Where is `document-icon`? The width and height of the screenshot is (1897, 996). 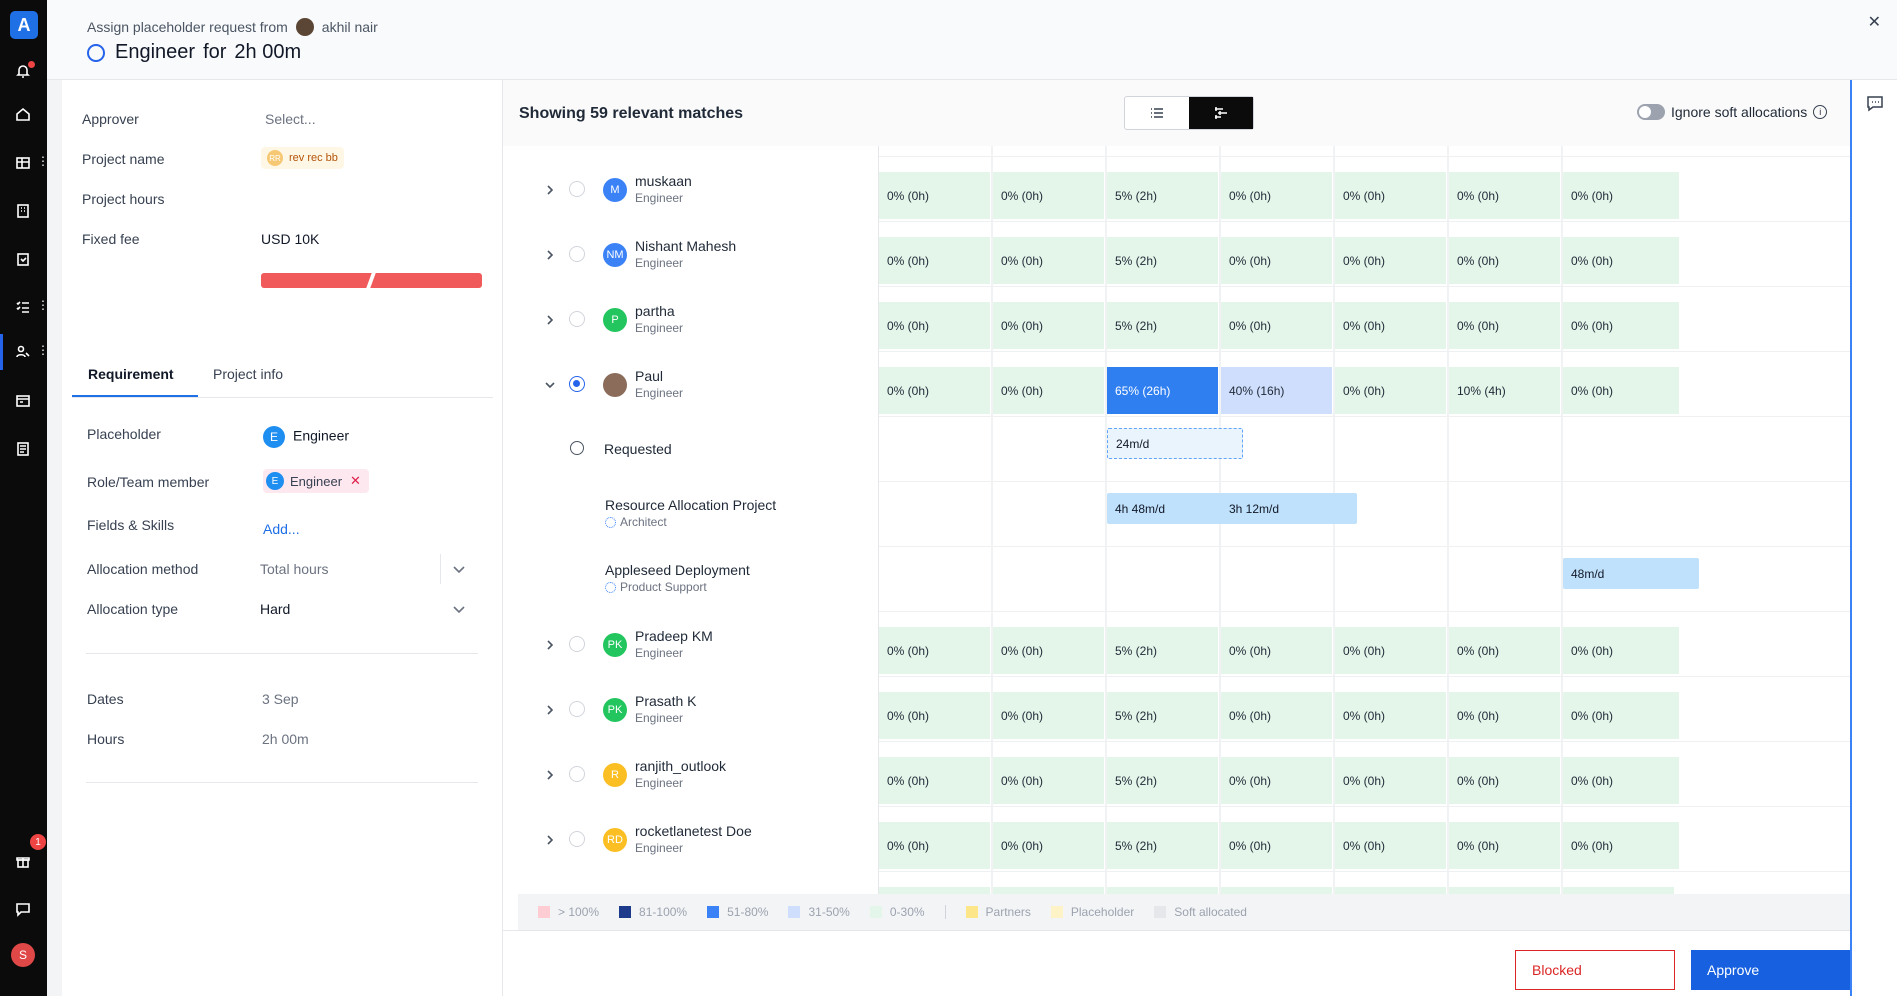 document-icon is located at coordinates (23, 449).